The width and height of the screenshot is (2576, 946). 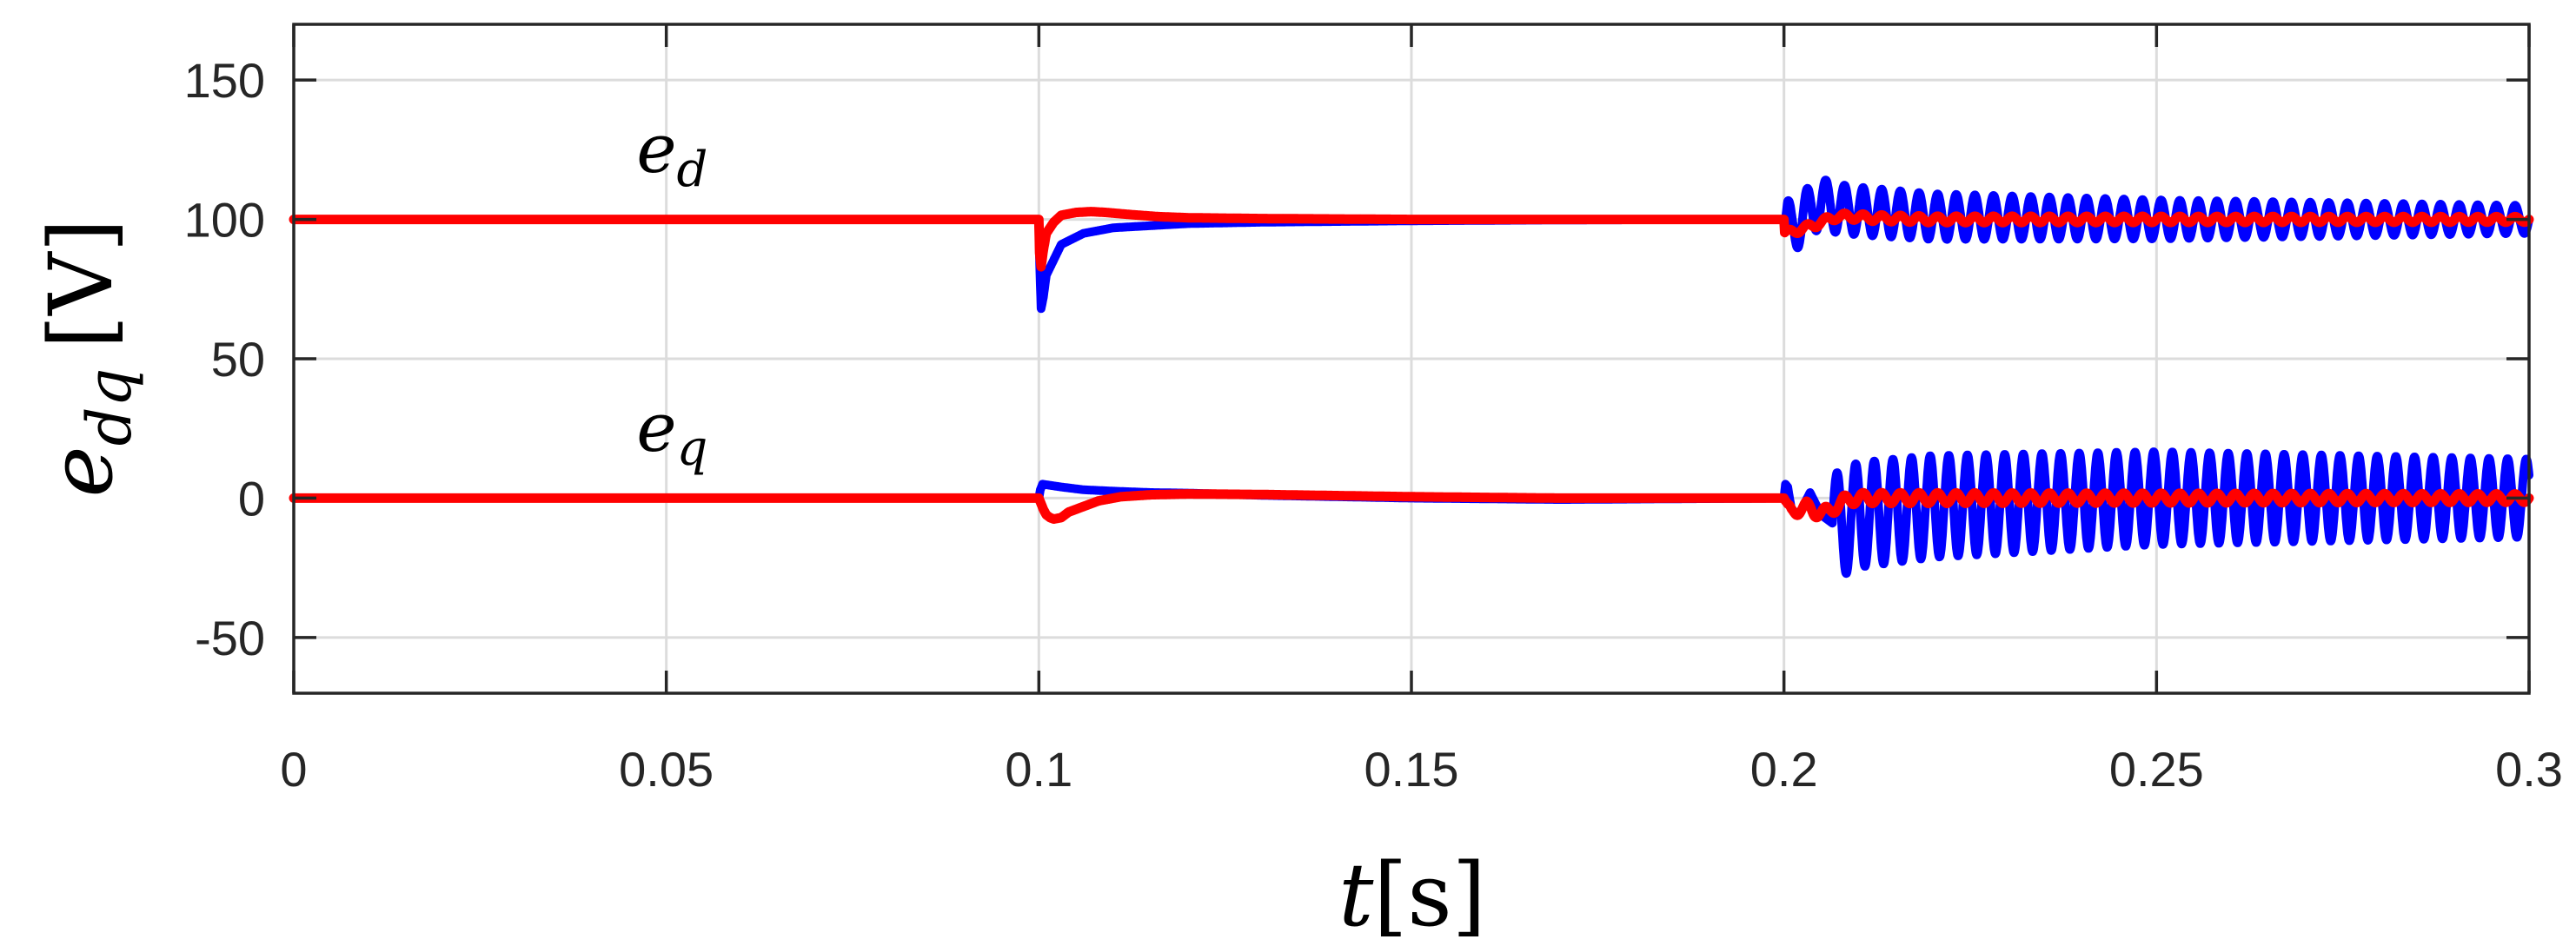 I want to click on y-axis-label-unit: [V], so click(x=81, y=283).